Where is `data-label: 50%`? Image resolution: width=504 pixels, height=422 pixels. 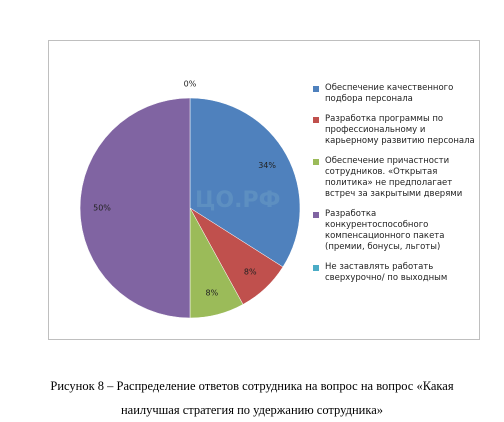
data-label: 50% is located at coordinates (102, 208).